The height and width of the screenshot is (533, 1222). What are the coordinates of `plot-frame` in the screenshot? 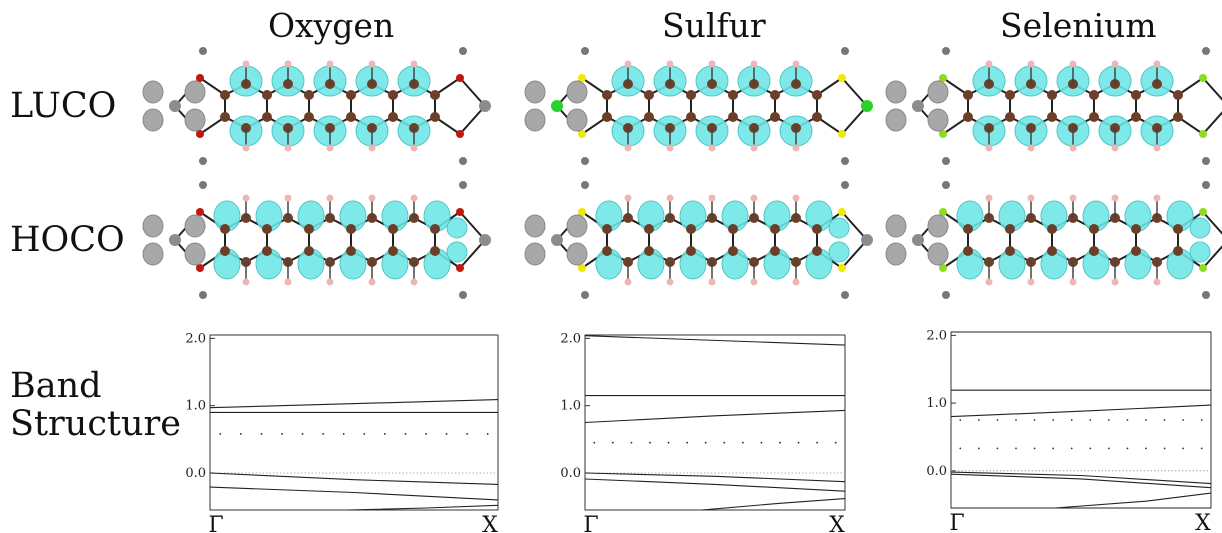 It's located at (354, 422).